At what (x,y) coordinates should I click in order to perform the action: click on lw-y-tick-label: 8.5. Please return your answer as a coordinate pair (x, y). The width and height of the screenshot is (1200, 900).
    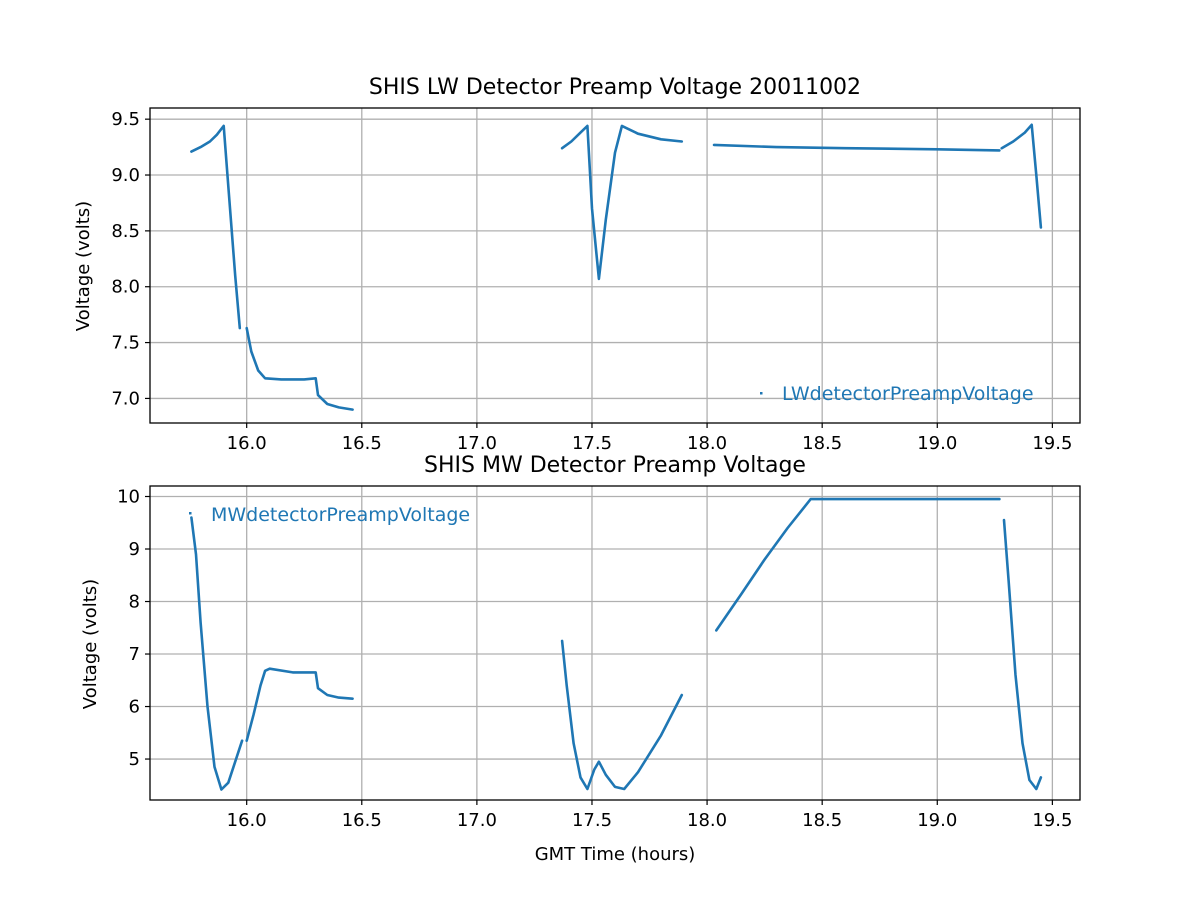
    Looking at the image, I should click on (125, 231).